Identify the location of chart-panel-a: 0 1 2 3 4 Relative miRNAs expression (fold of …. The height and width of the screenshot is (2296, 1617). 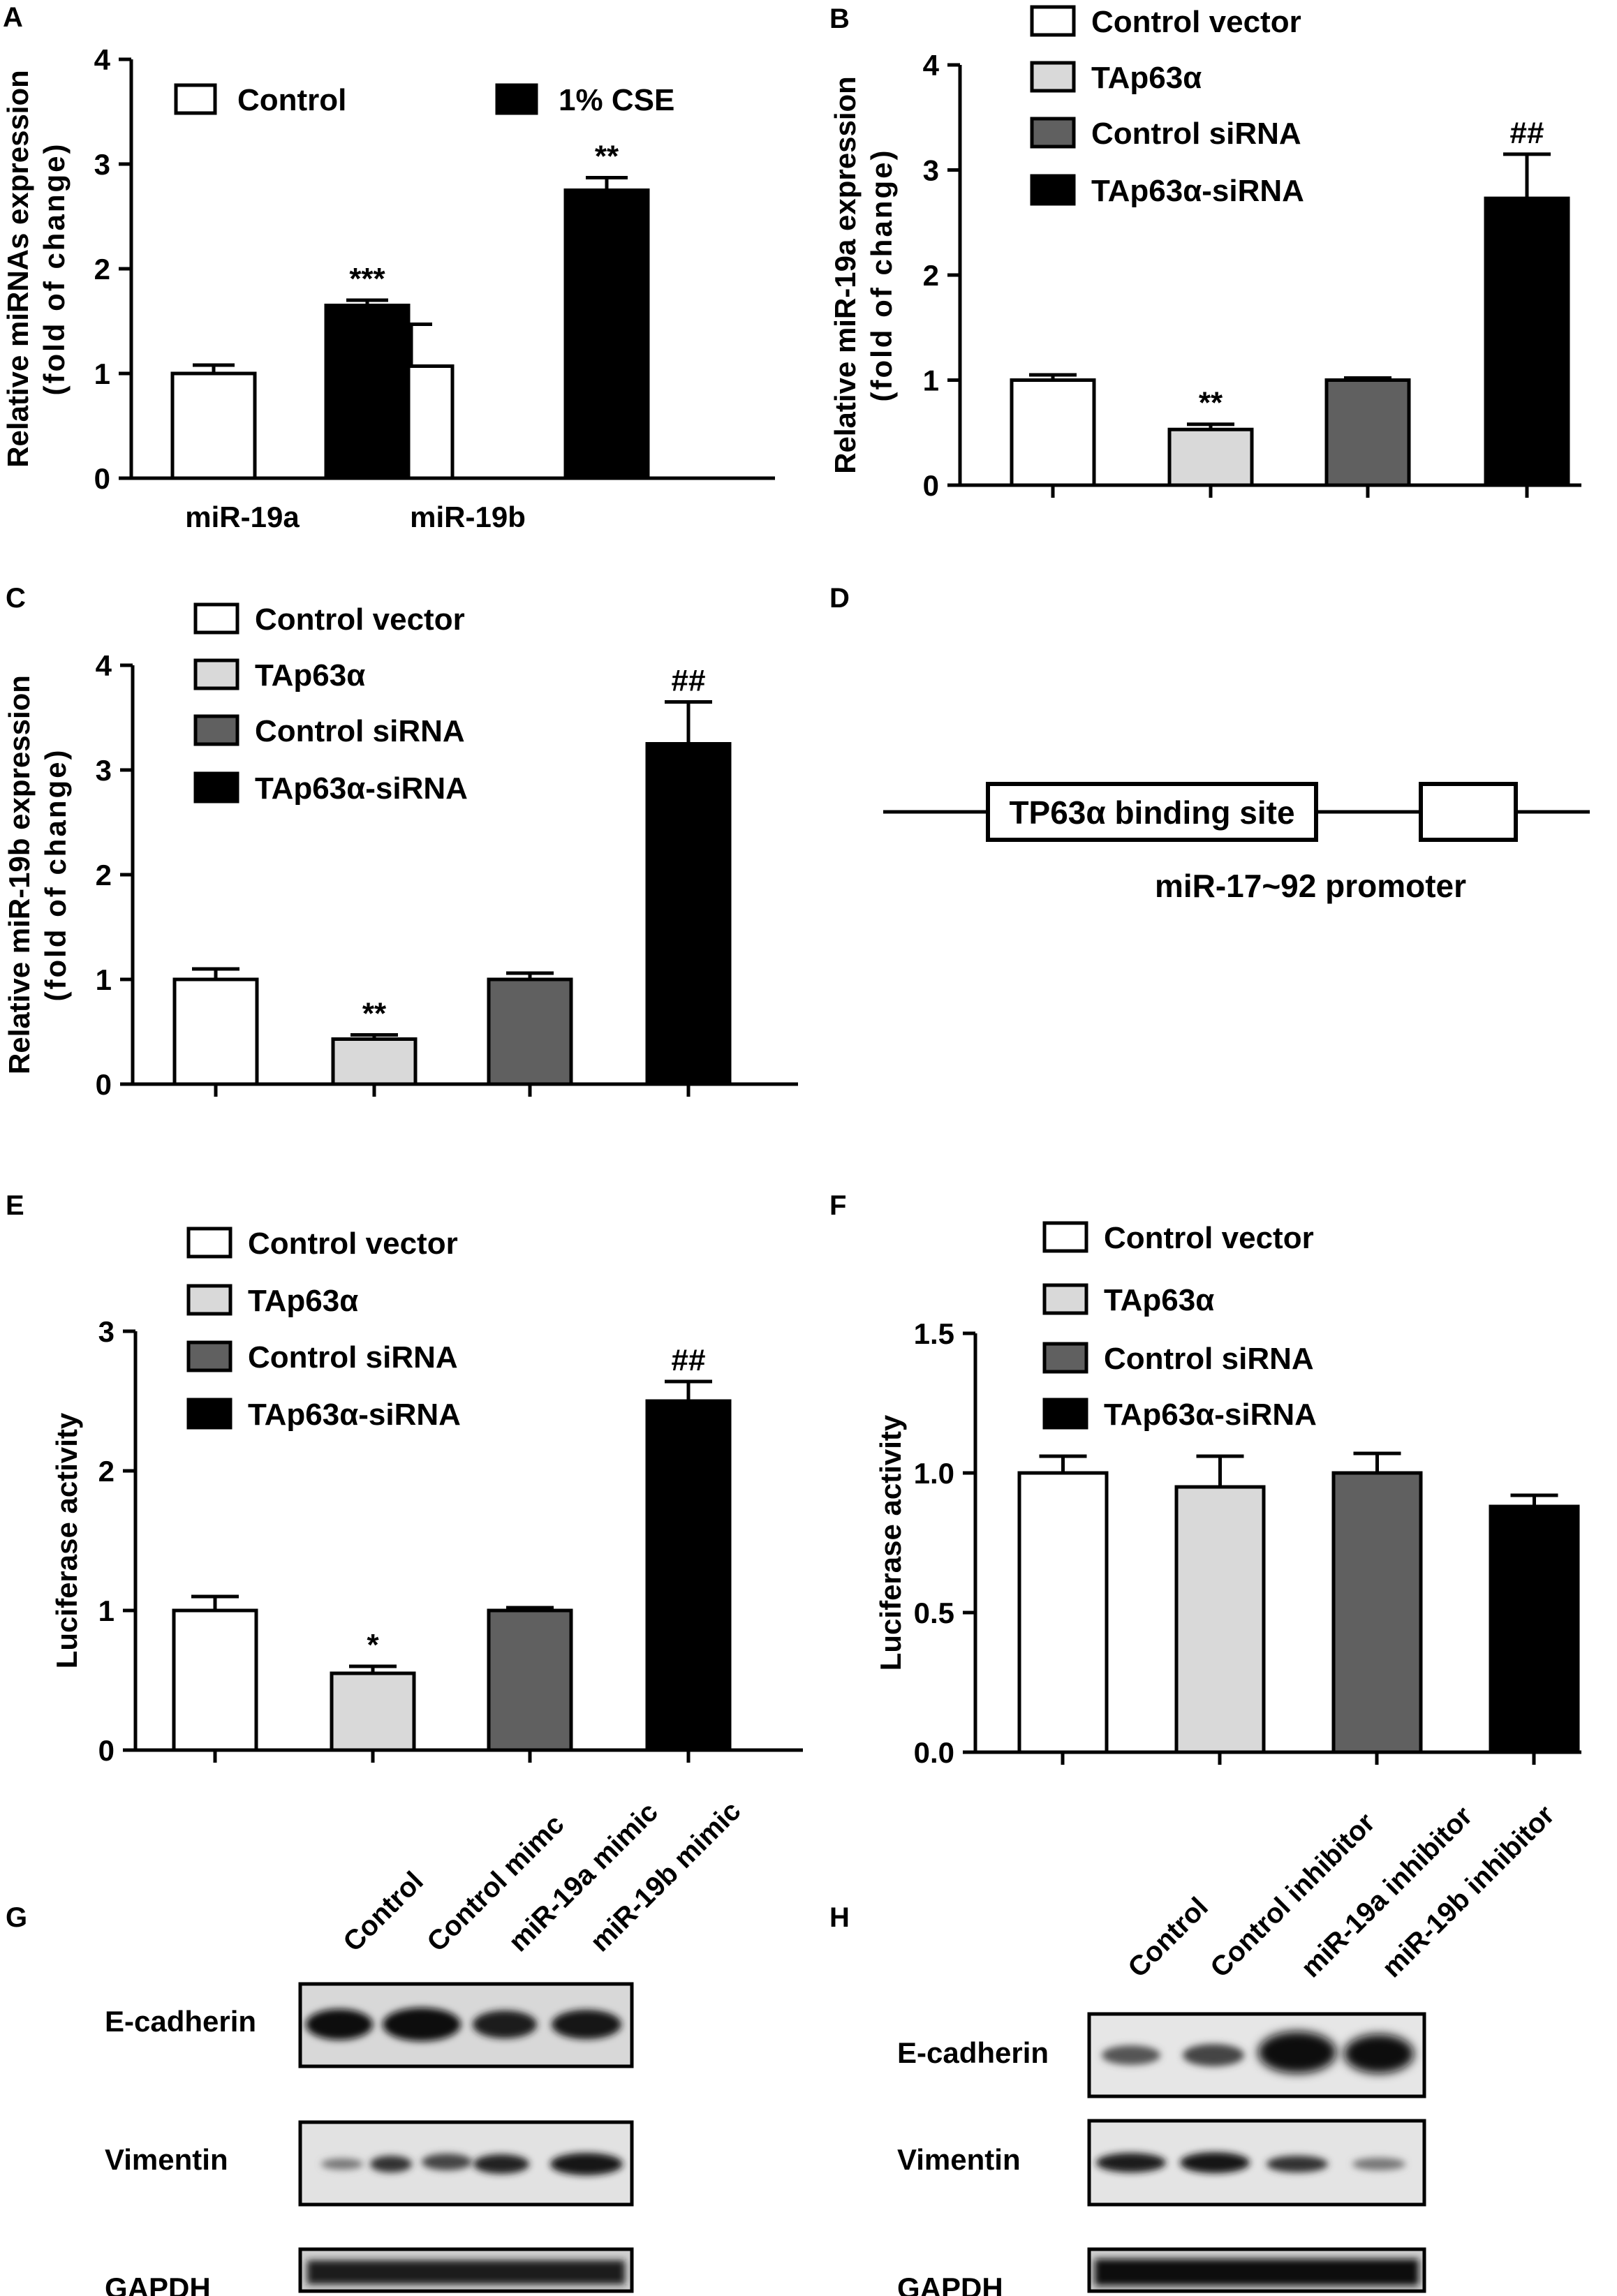
(388, 288).